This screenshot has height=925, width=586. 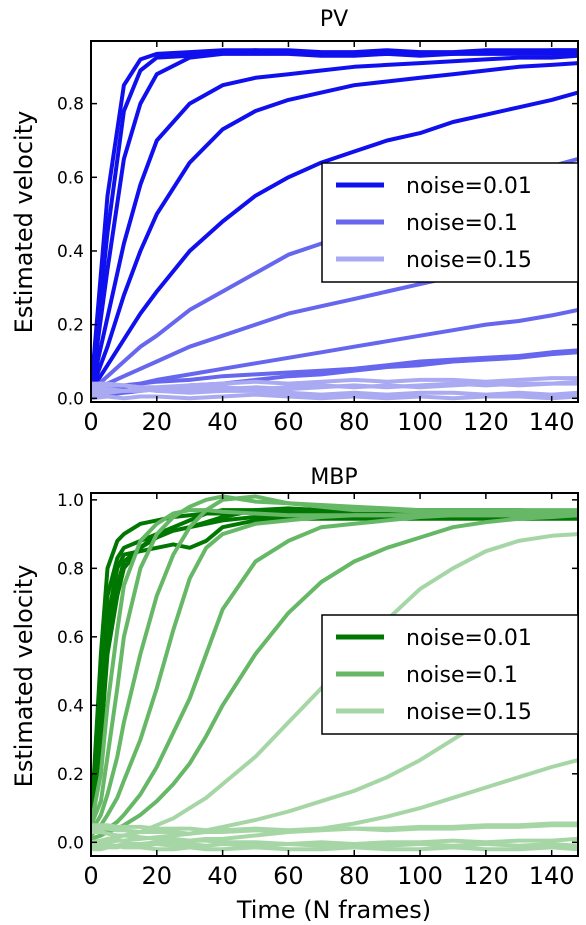 What do you see at coordinates (24, 222) in the screenshot?
I see `pv-y-axis-label: Estimated velocity` at bounding box center [24, 222].